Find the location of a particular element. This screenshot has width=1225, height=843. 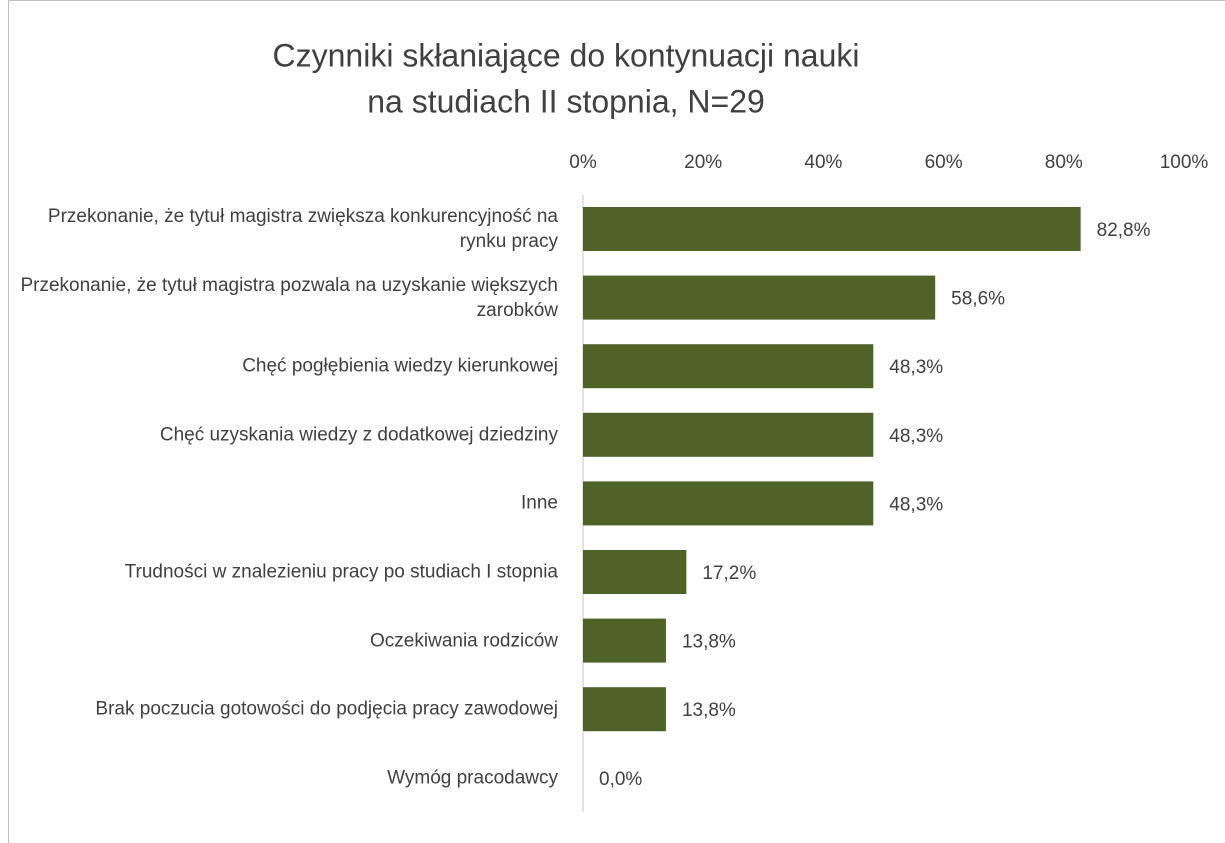

x-tick-label: 80% is located at coordinates (1064, 162).